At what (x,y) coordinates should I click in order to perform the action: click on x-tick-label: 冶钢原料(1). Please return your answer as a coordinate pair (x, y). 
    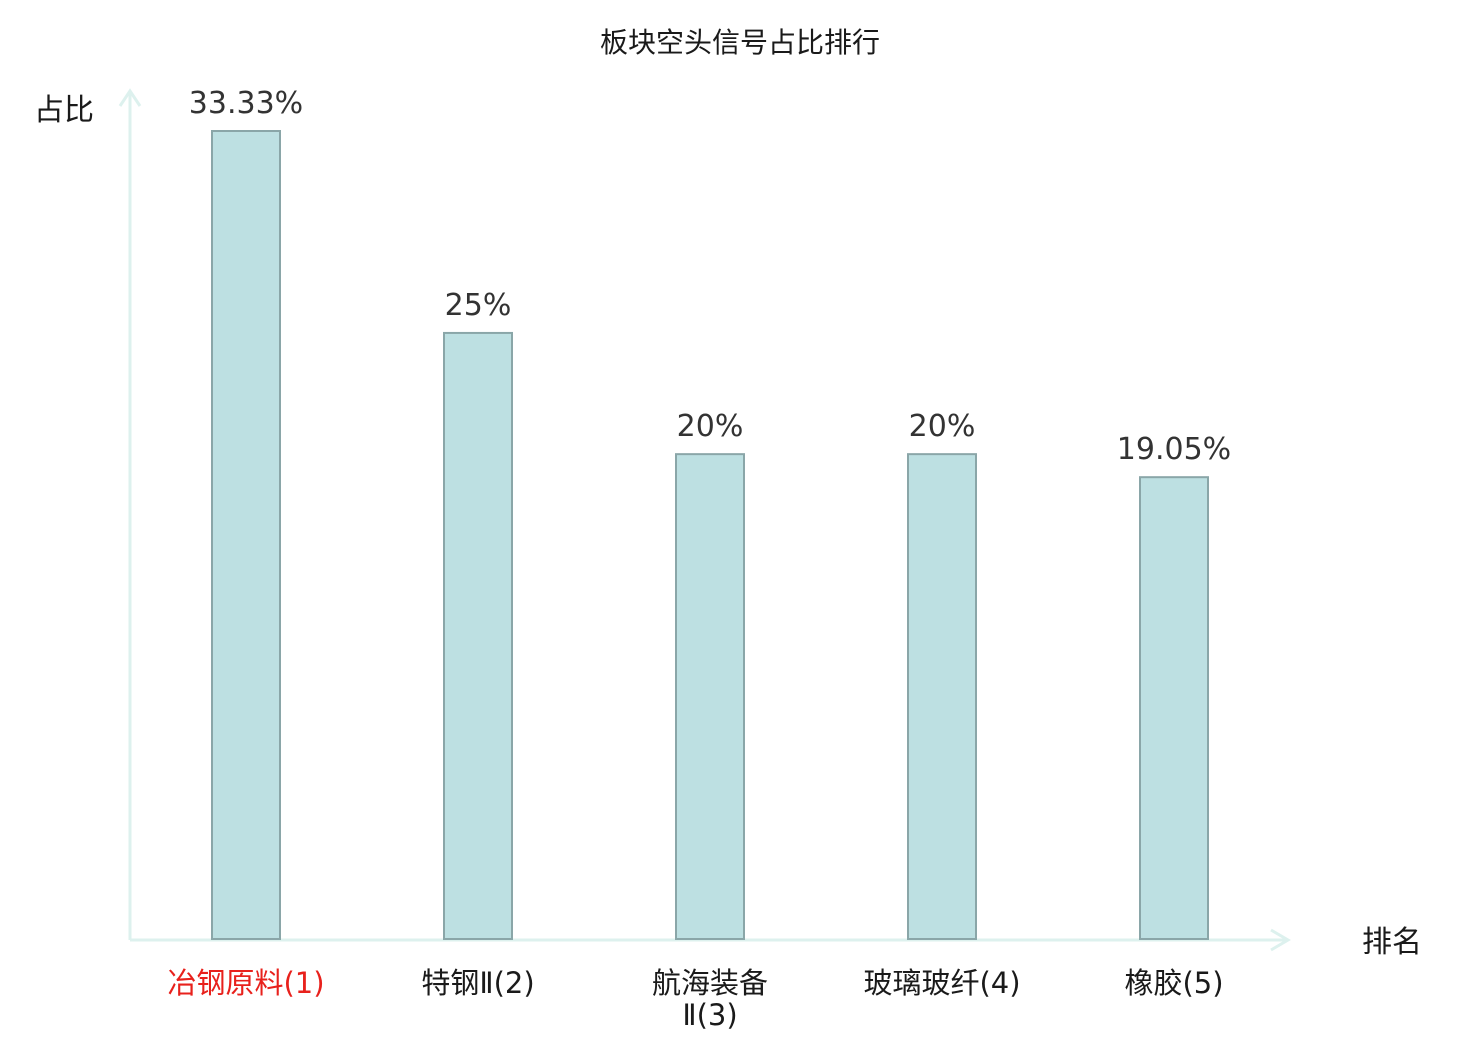
    Looking at the image, I should click on (245, 983).